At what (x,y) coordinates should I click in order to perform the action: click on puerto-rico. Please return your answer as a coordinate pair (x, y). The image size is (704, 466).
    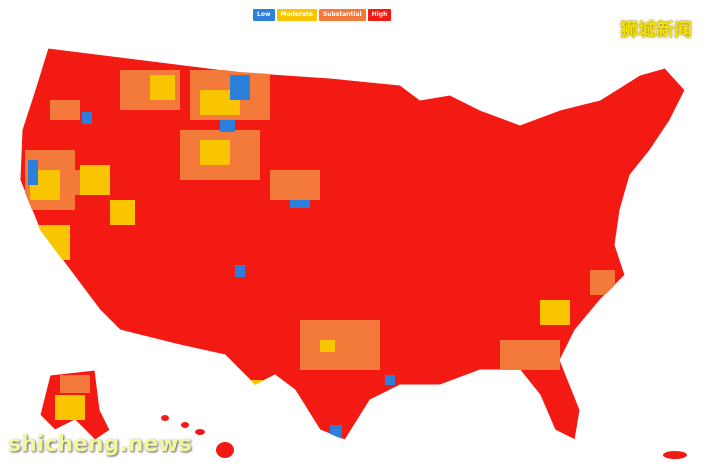
    Looking at the image, I should click on (675, 455).